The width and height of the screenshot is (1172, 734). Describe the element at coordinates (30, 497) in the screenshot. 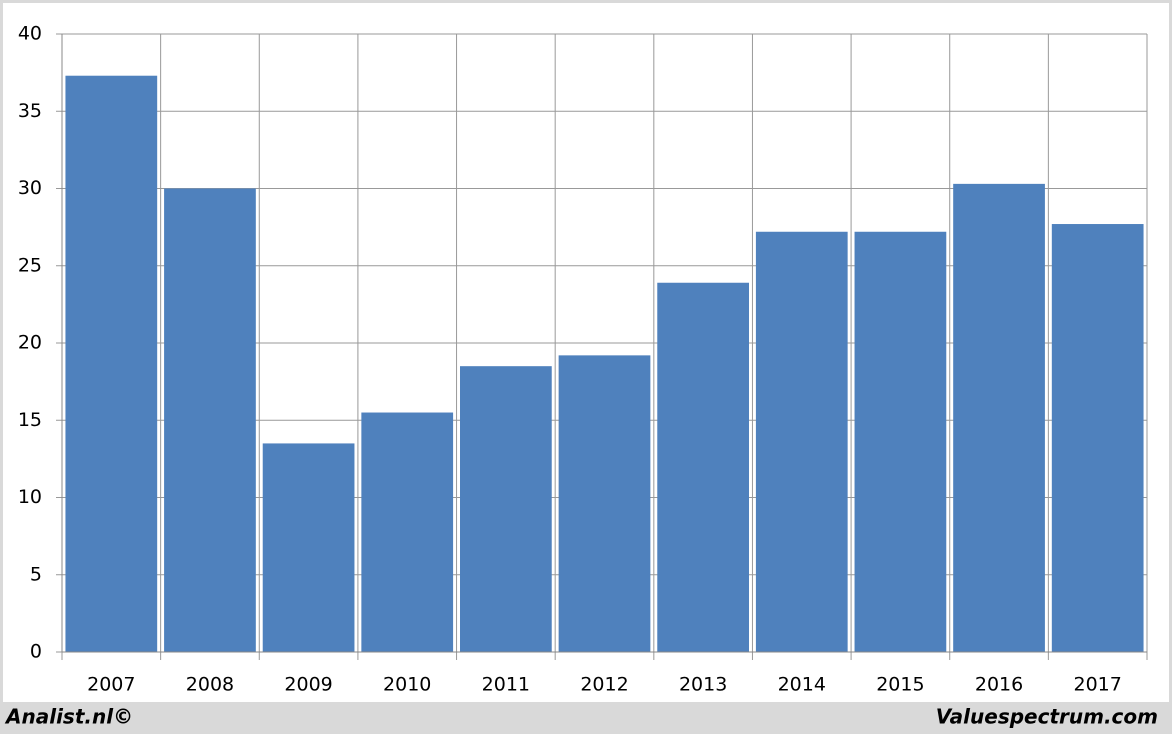

I see `y-tick-label: 10` at that location.